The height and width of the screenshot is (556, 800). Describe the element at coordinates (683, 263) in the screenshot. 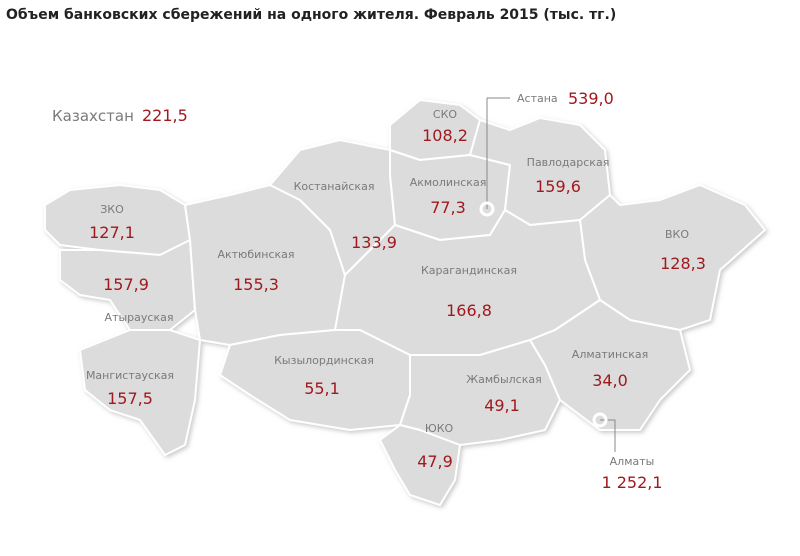

I see `region-value: 128,3` at that location.